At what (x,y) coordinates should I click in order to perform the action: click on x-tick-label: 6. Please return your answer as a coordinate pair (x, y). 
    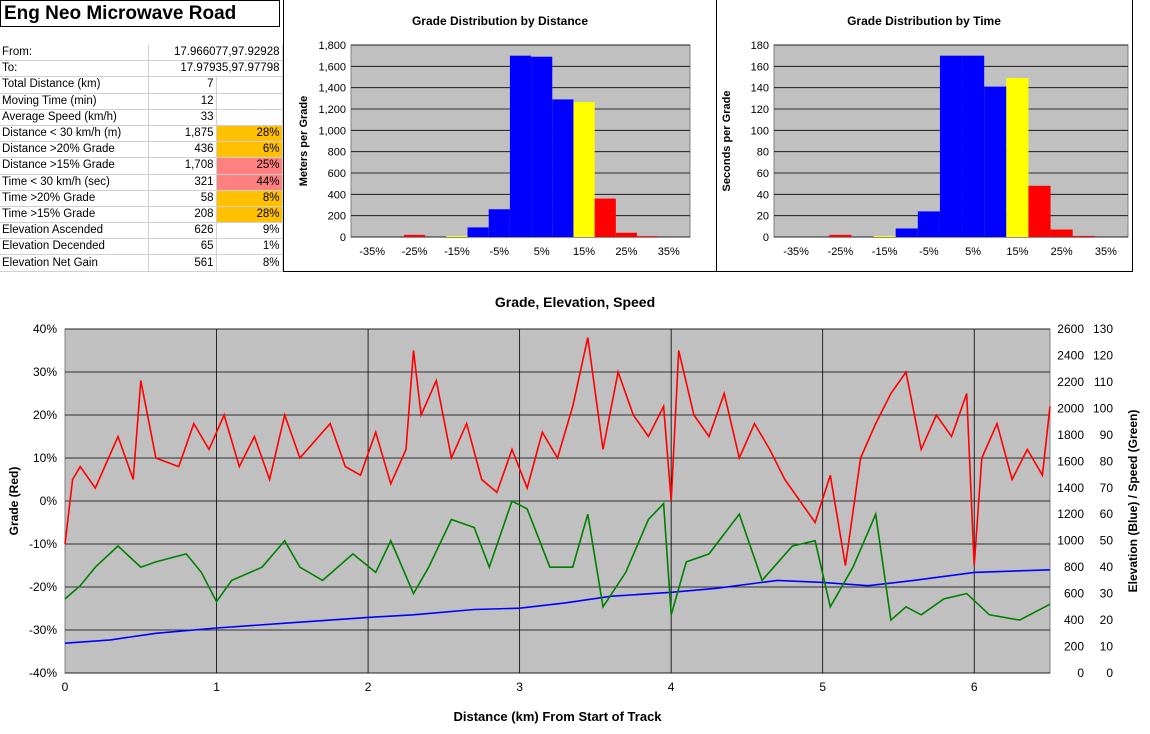
    Looking at the image, I should click on (974, 687).